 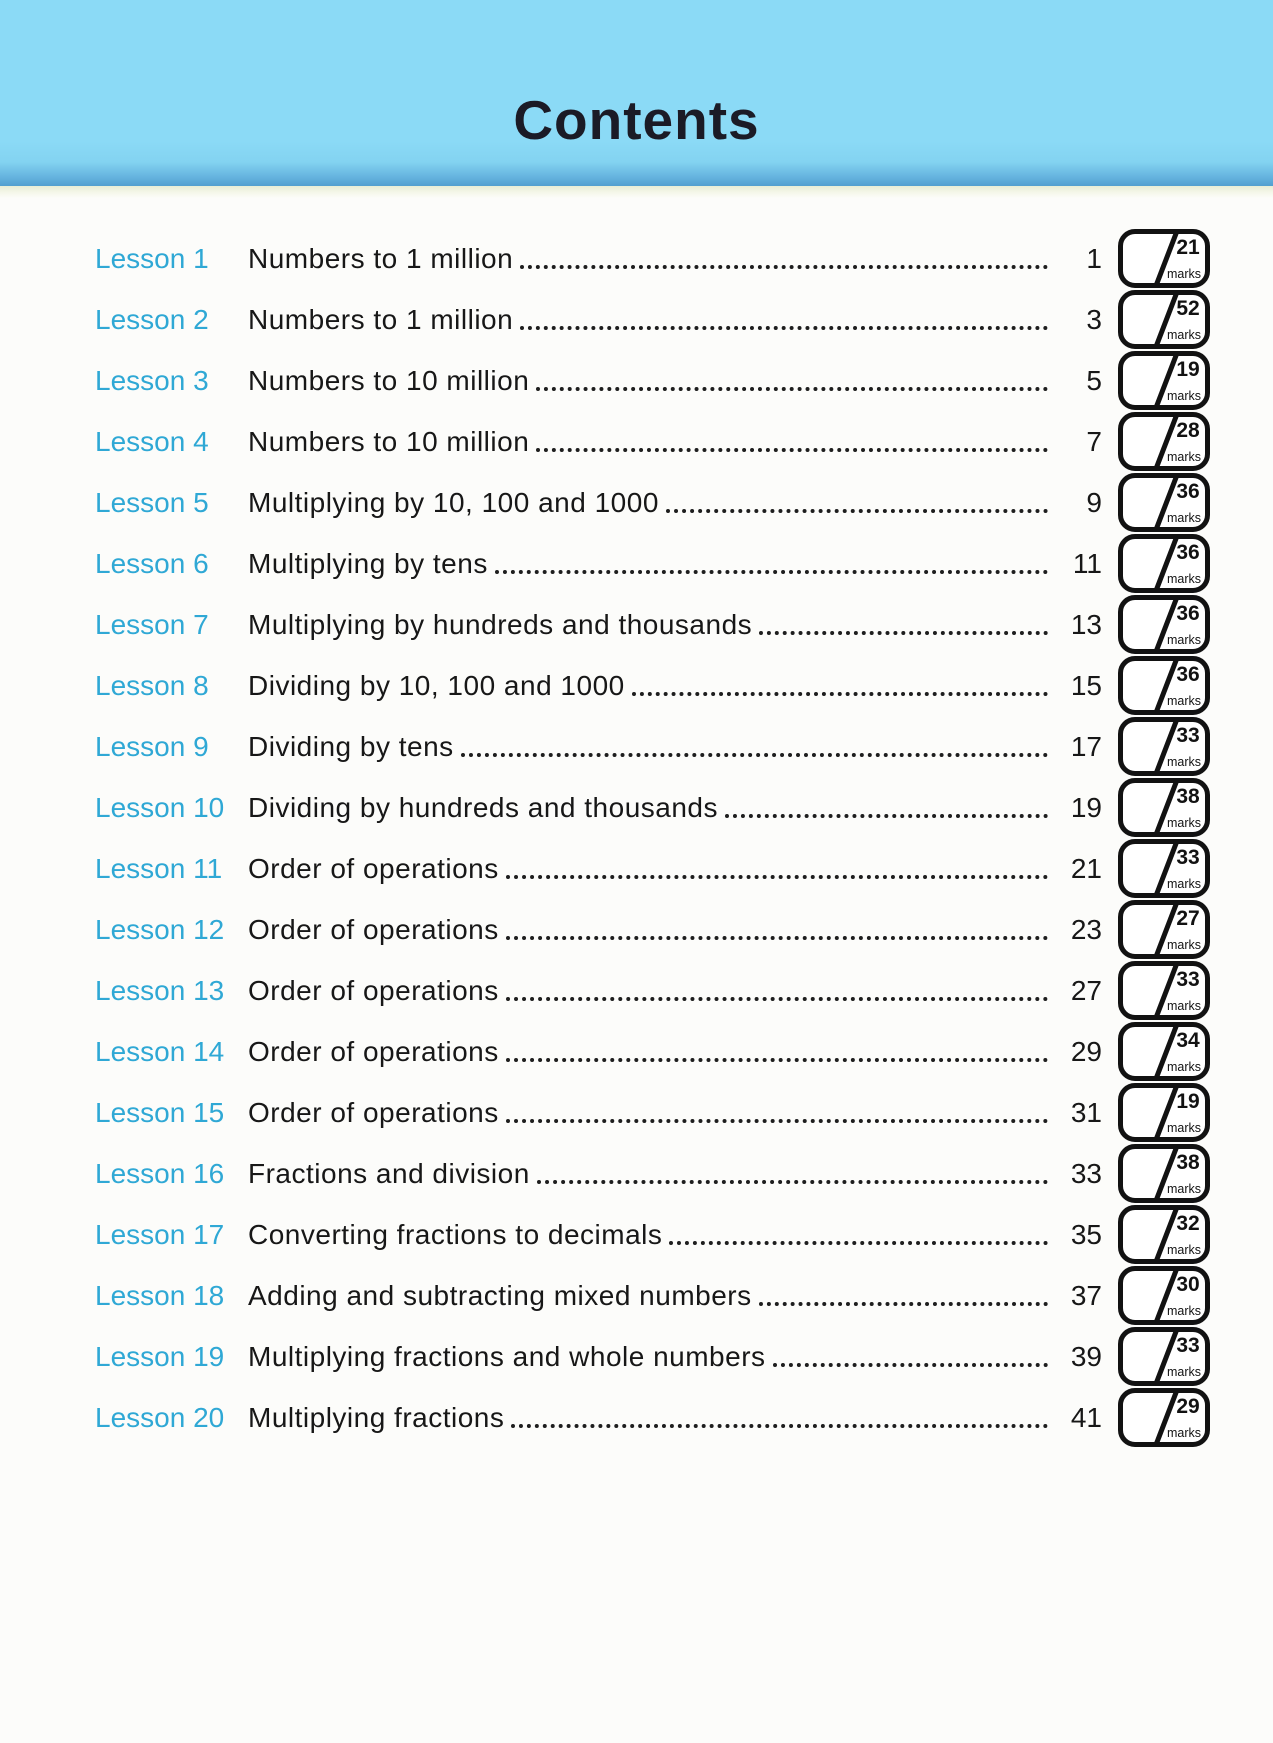 What do you see at coordinates (152, 441) in the screenshot?
I see `lesson-label: Lesson 4` at bounding box center [152, 441].